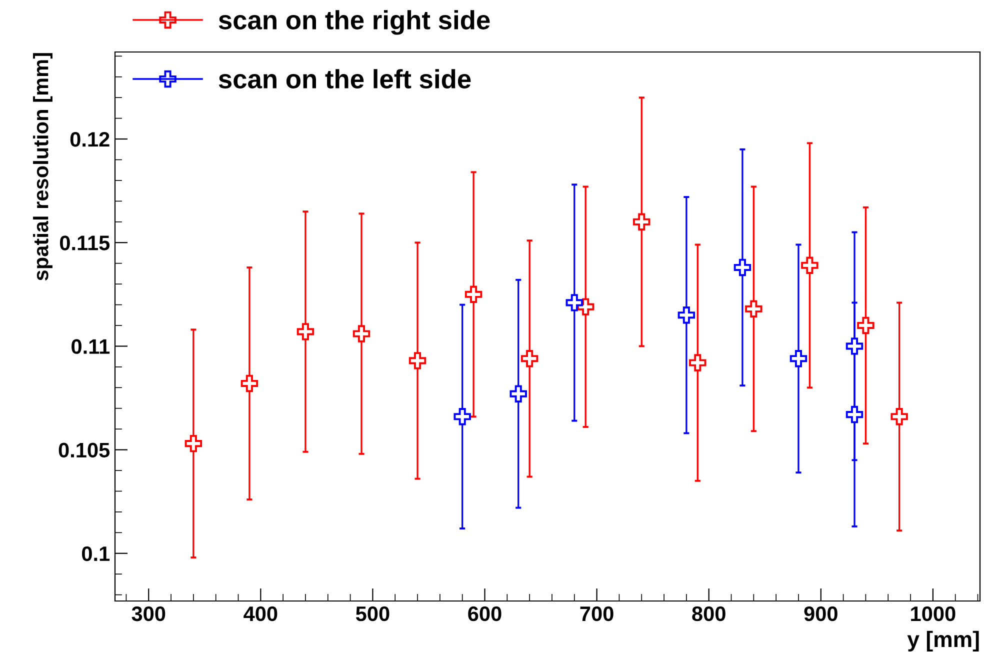 This screenshot has width=984, height=662. I want to click on legend-label: scan on the right side, so click(354, 22).